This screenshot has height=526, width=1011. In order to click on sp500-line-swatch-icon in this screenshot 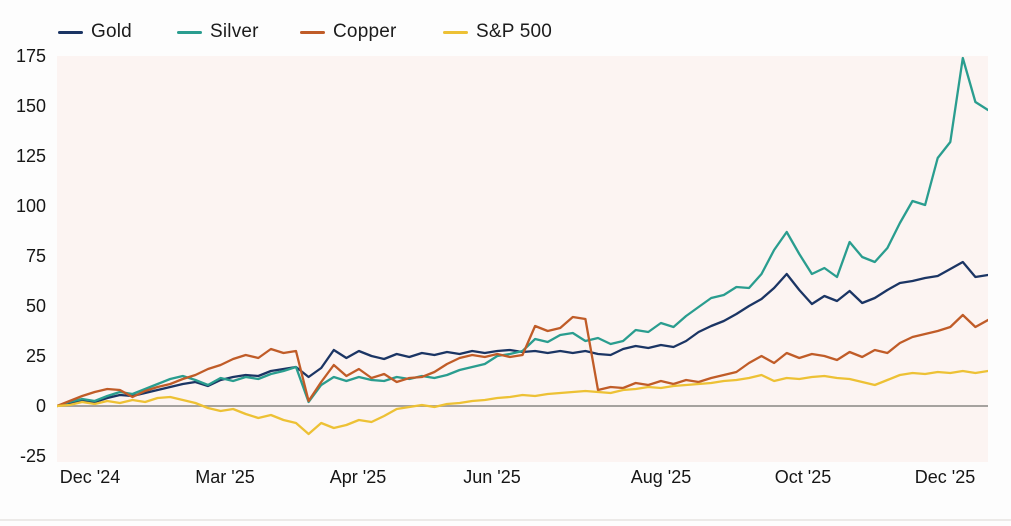, I will do `click(455, 32)`.